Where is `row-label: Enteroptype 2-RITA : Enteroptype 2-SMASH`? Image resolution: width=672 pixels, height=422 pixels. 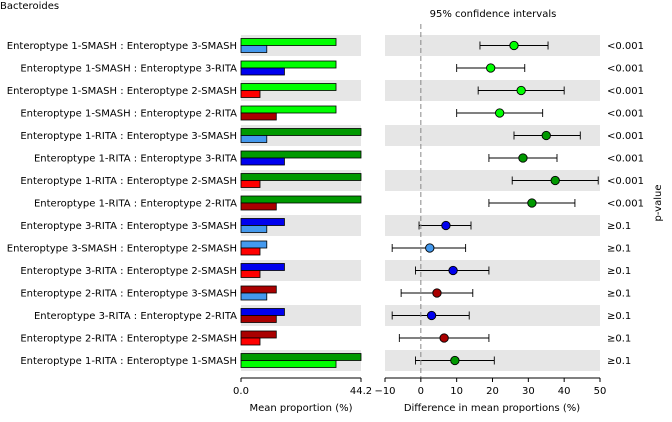
row-label: Enteroptype 2-RITA : Enteroptype 2-SMASH is located at coordinates (128, 339).